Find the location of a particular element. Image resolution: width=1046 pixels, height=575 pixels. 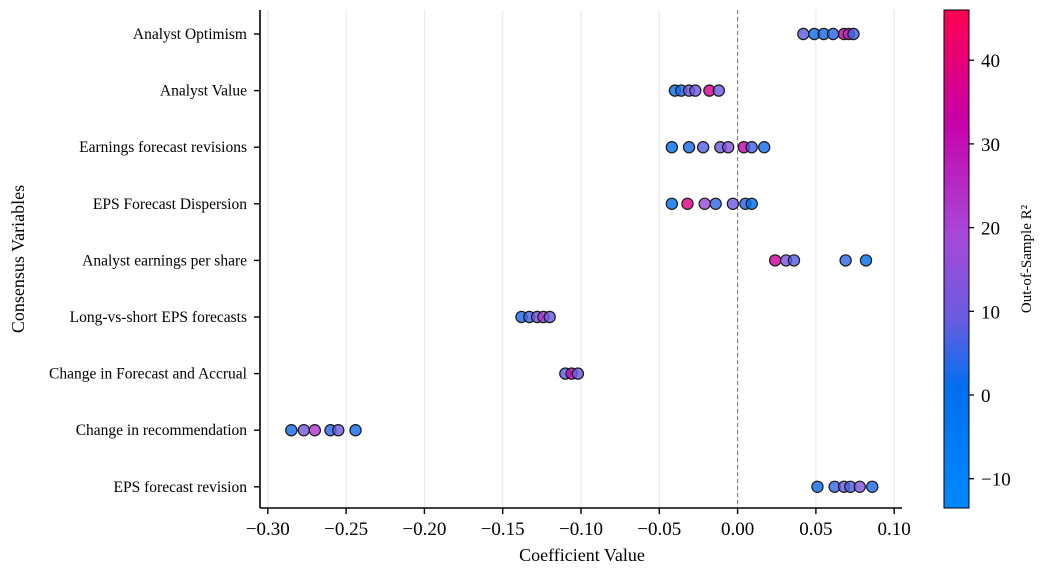

y-tick-label: Long-vs-short EPS forecasts is located at coordinates (158, 317).